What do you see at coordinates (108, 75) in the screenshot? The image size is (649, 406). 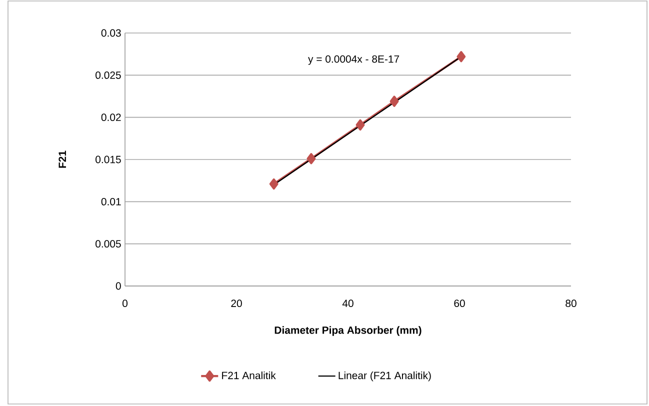 I see `y-tick-label: 0.025` at bounding box center [108, 75].